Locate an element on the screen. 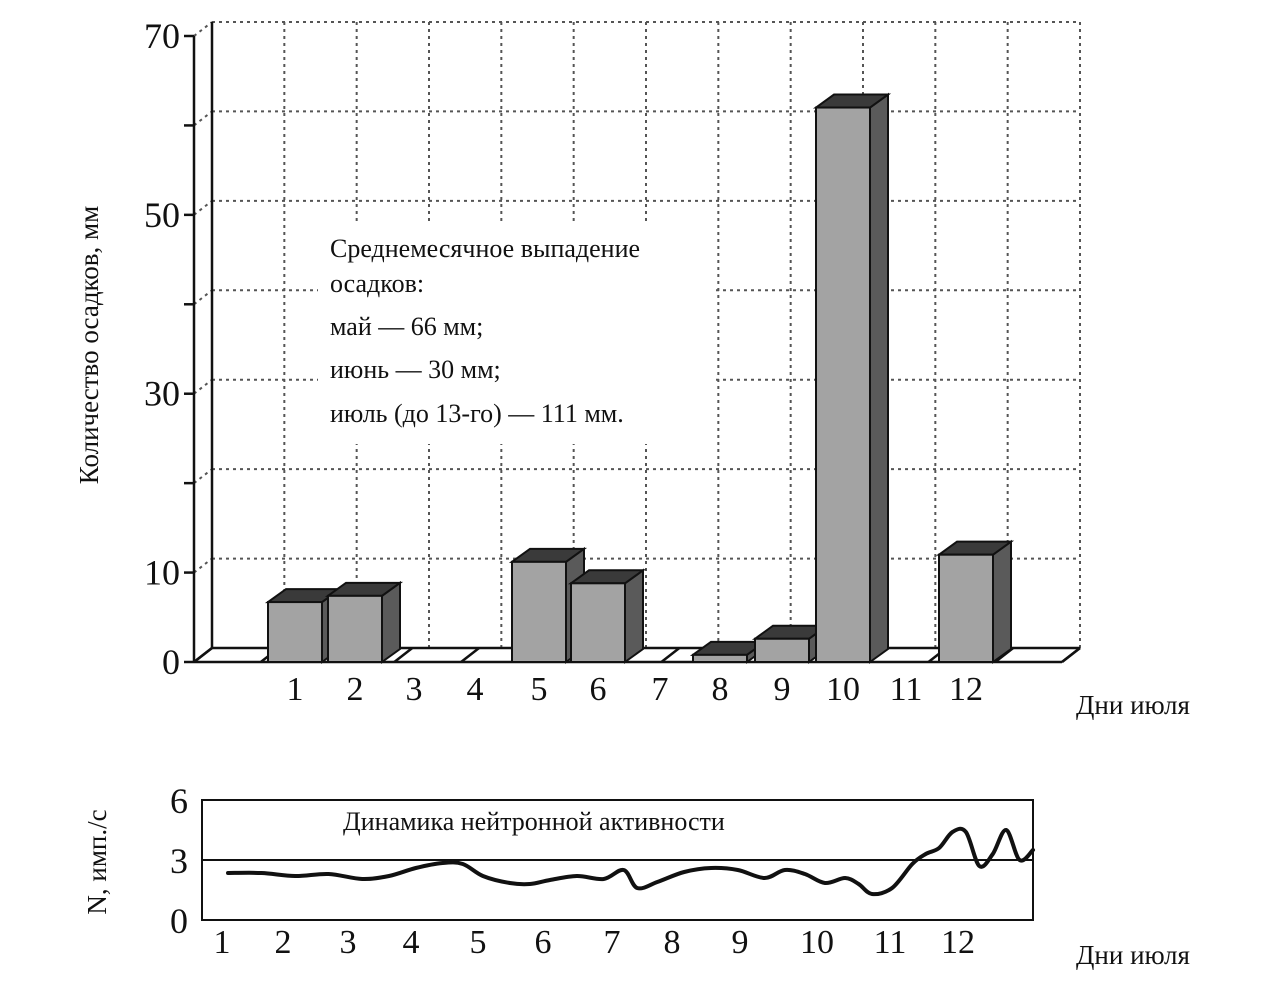  line-y-tick-labels: 0 3 6 is located at coordinates (179, 861).